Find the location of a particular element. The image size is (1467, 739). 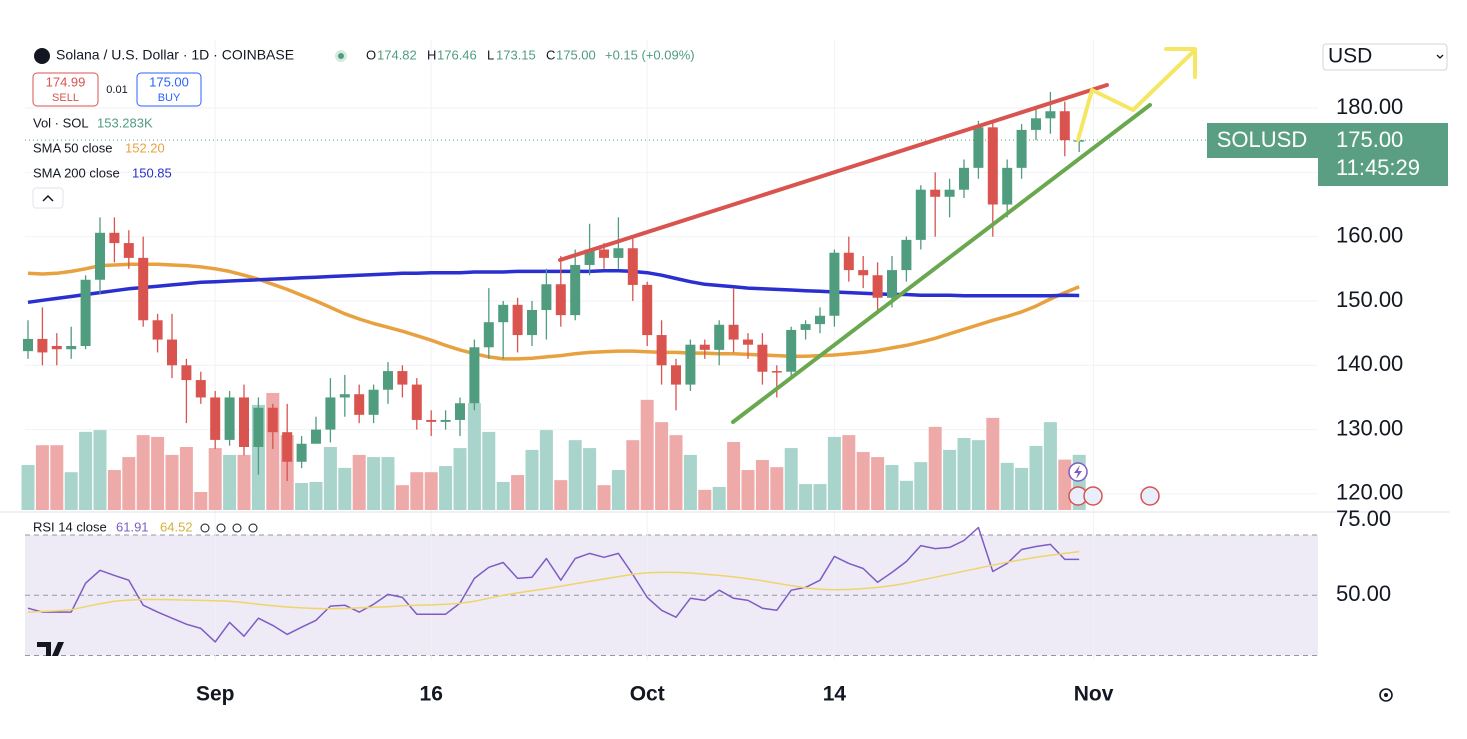

legend-name: SMA 200 close is located at coordinates (76, 172).